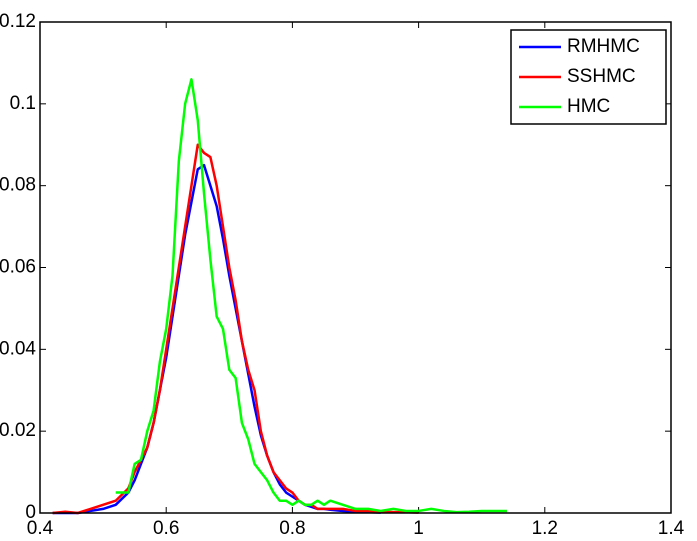 The height and width of the screenshot is (541, 697). I want to click on x-tick-label: 1.4, so click(671, 528).